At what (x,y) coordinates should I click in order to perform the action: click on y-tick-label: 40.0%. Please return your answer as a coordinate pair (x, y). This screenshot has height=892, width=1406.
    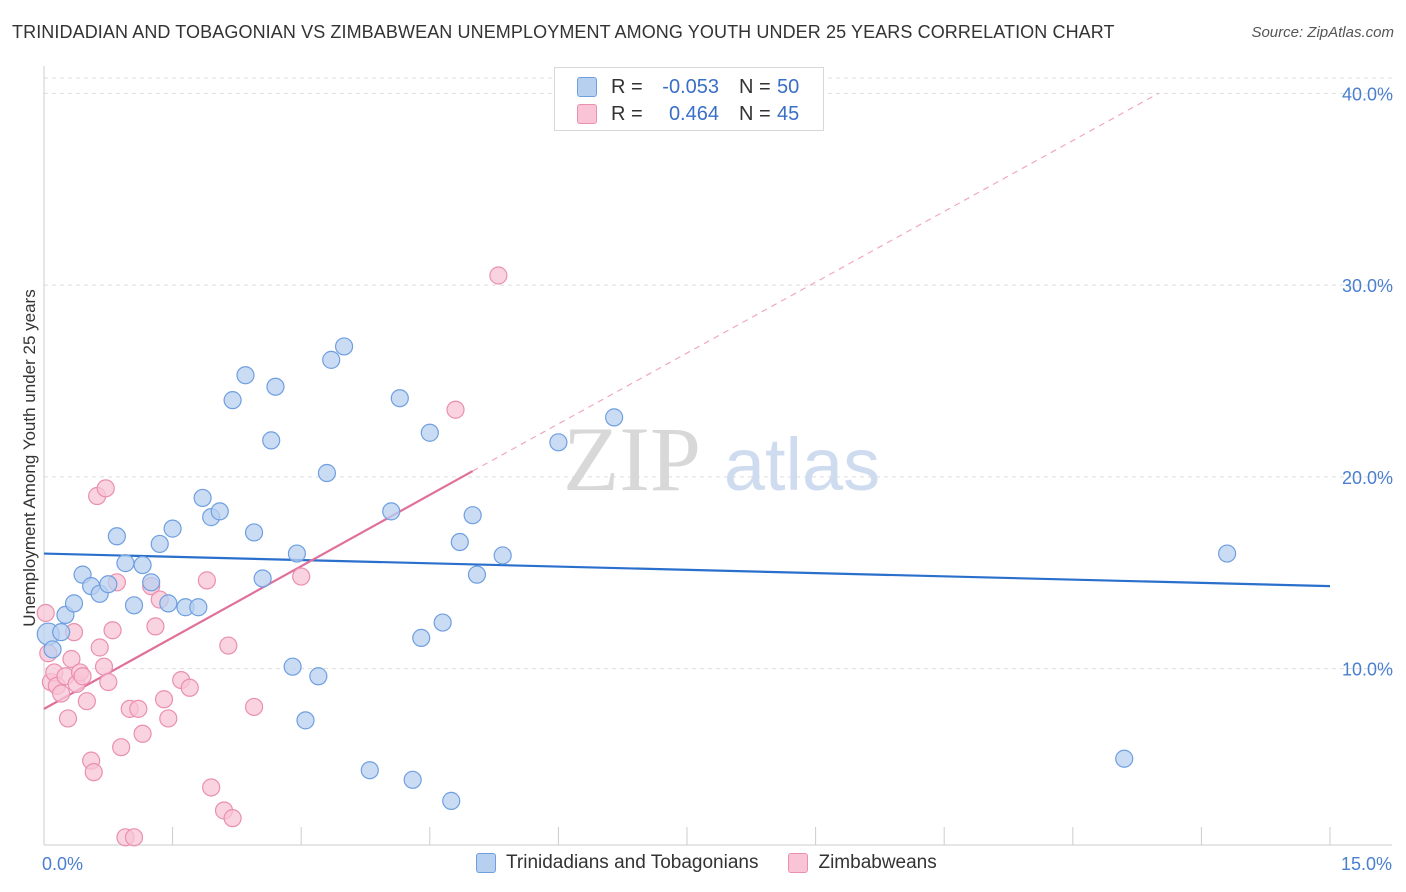
    Looking at the image, I should click on (1367, 94).